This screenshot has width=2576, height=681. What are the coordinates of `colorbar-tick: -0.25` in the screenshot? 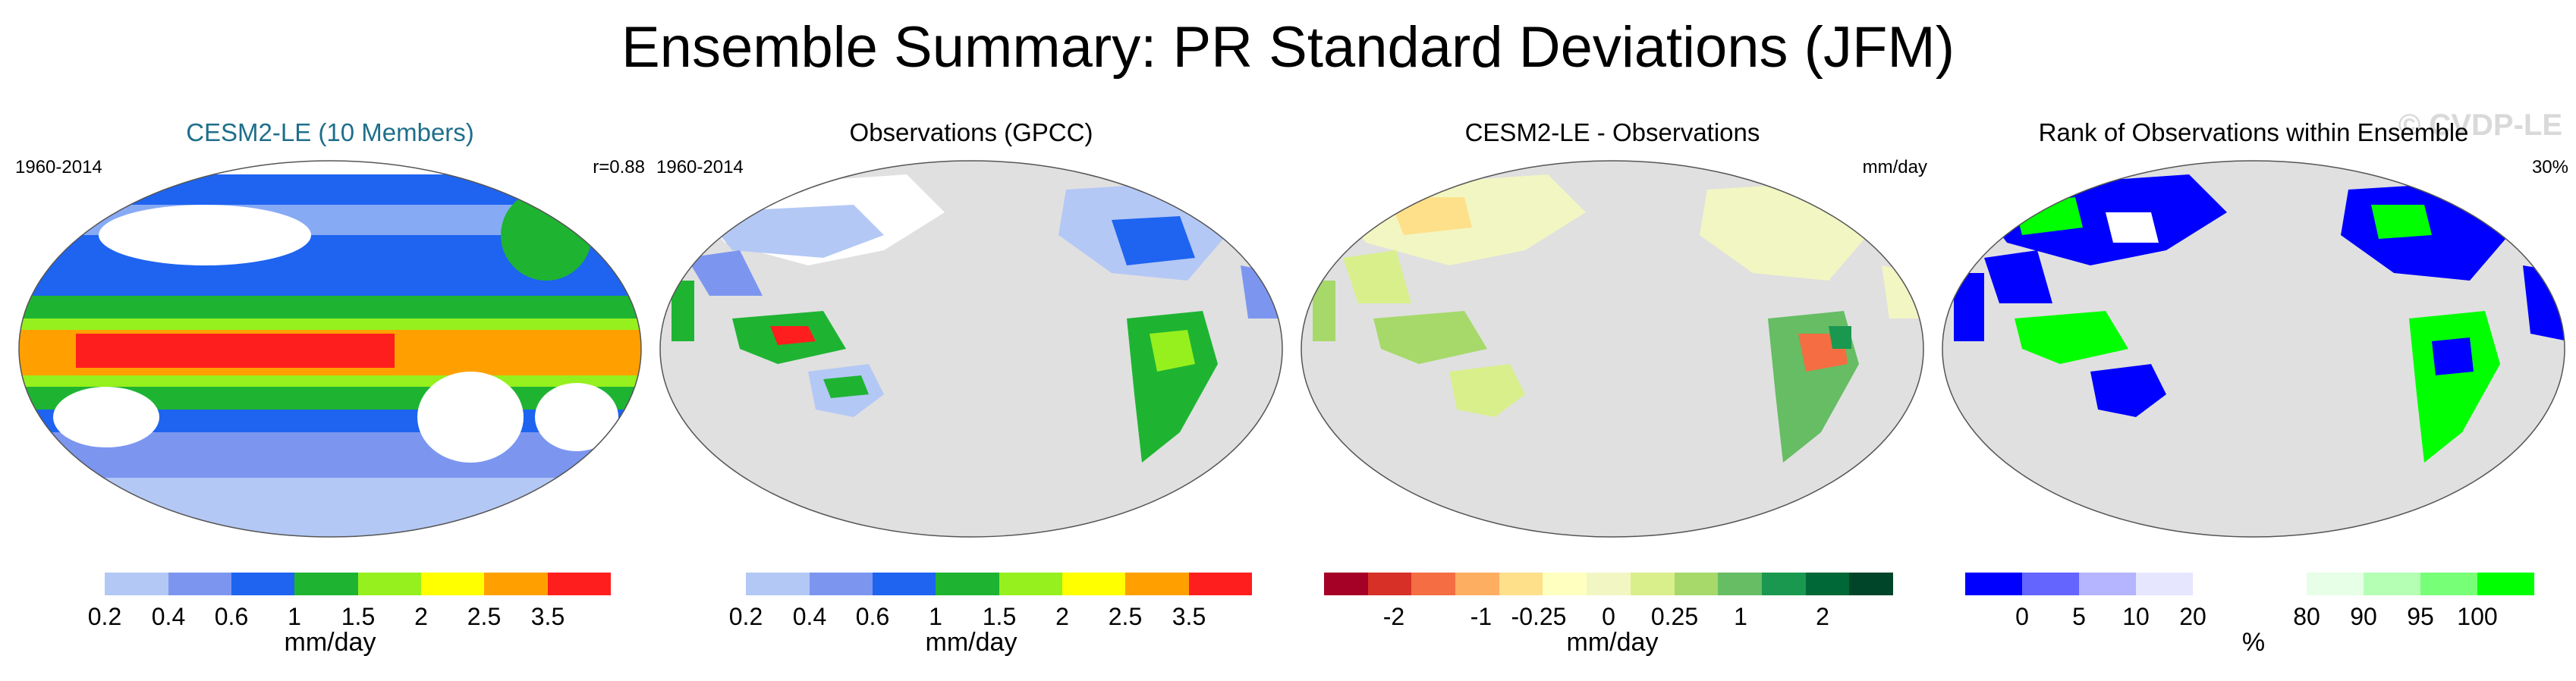 It's located at (1539, 616).